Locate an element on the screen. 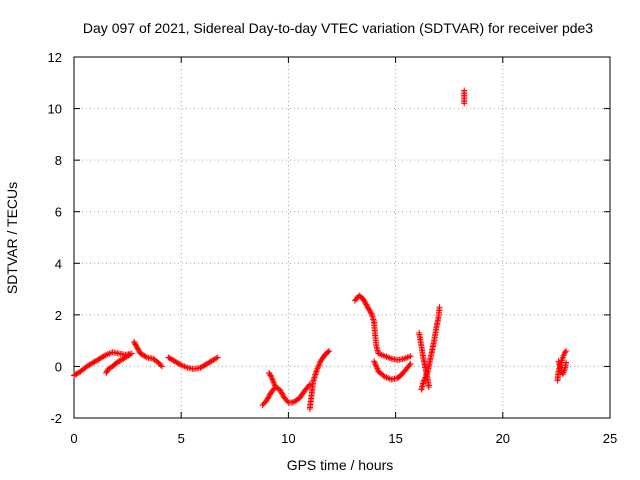 This screenshot has width=640, height=480. y-tick-label: 2 is located at coordinates (58, 315).